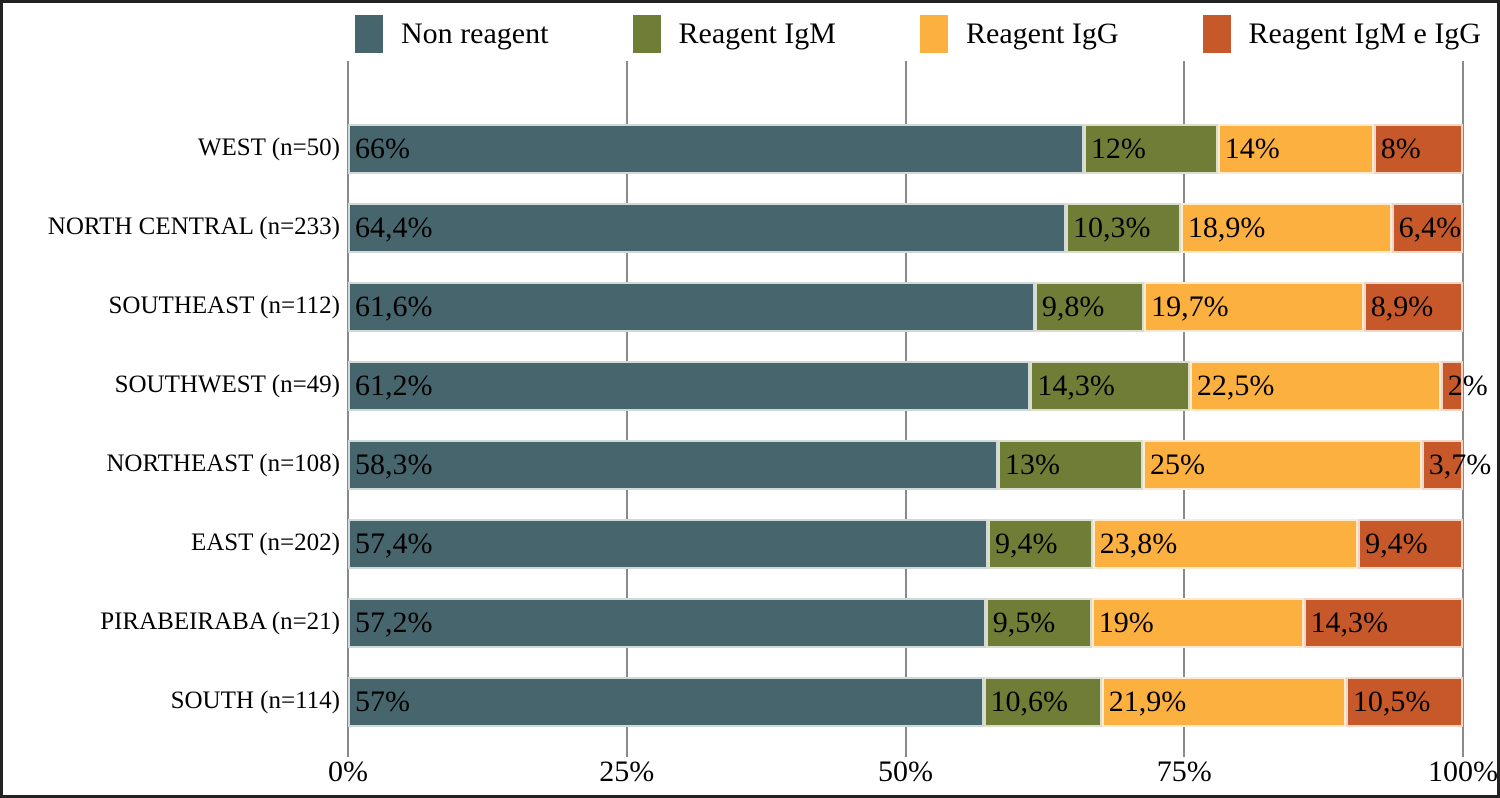 Image resolution: width=1500 pixels, height=798 pixels. Describe the element at coordinates (1029, 701) in the screenshot. I see `bar-segment-label: 10,6%` at that location.